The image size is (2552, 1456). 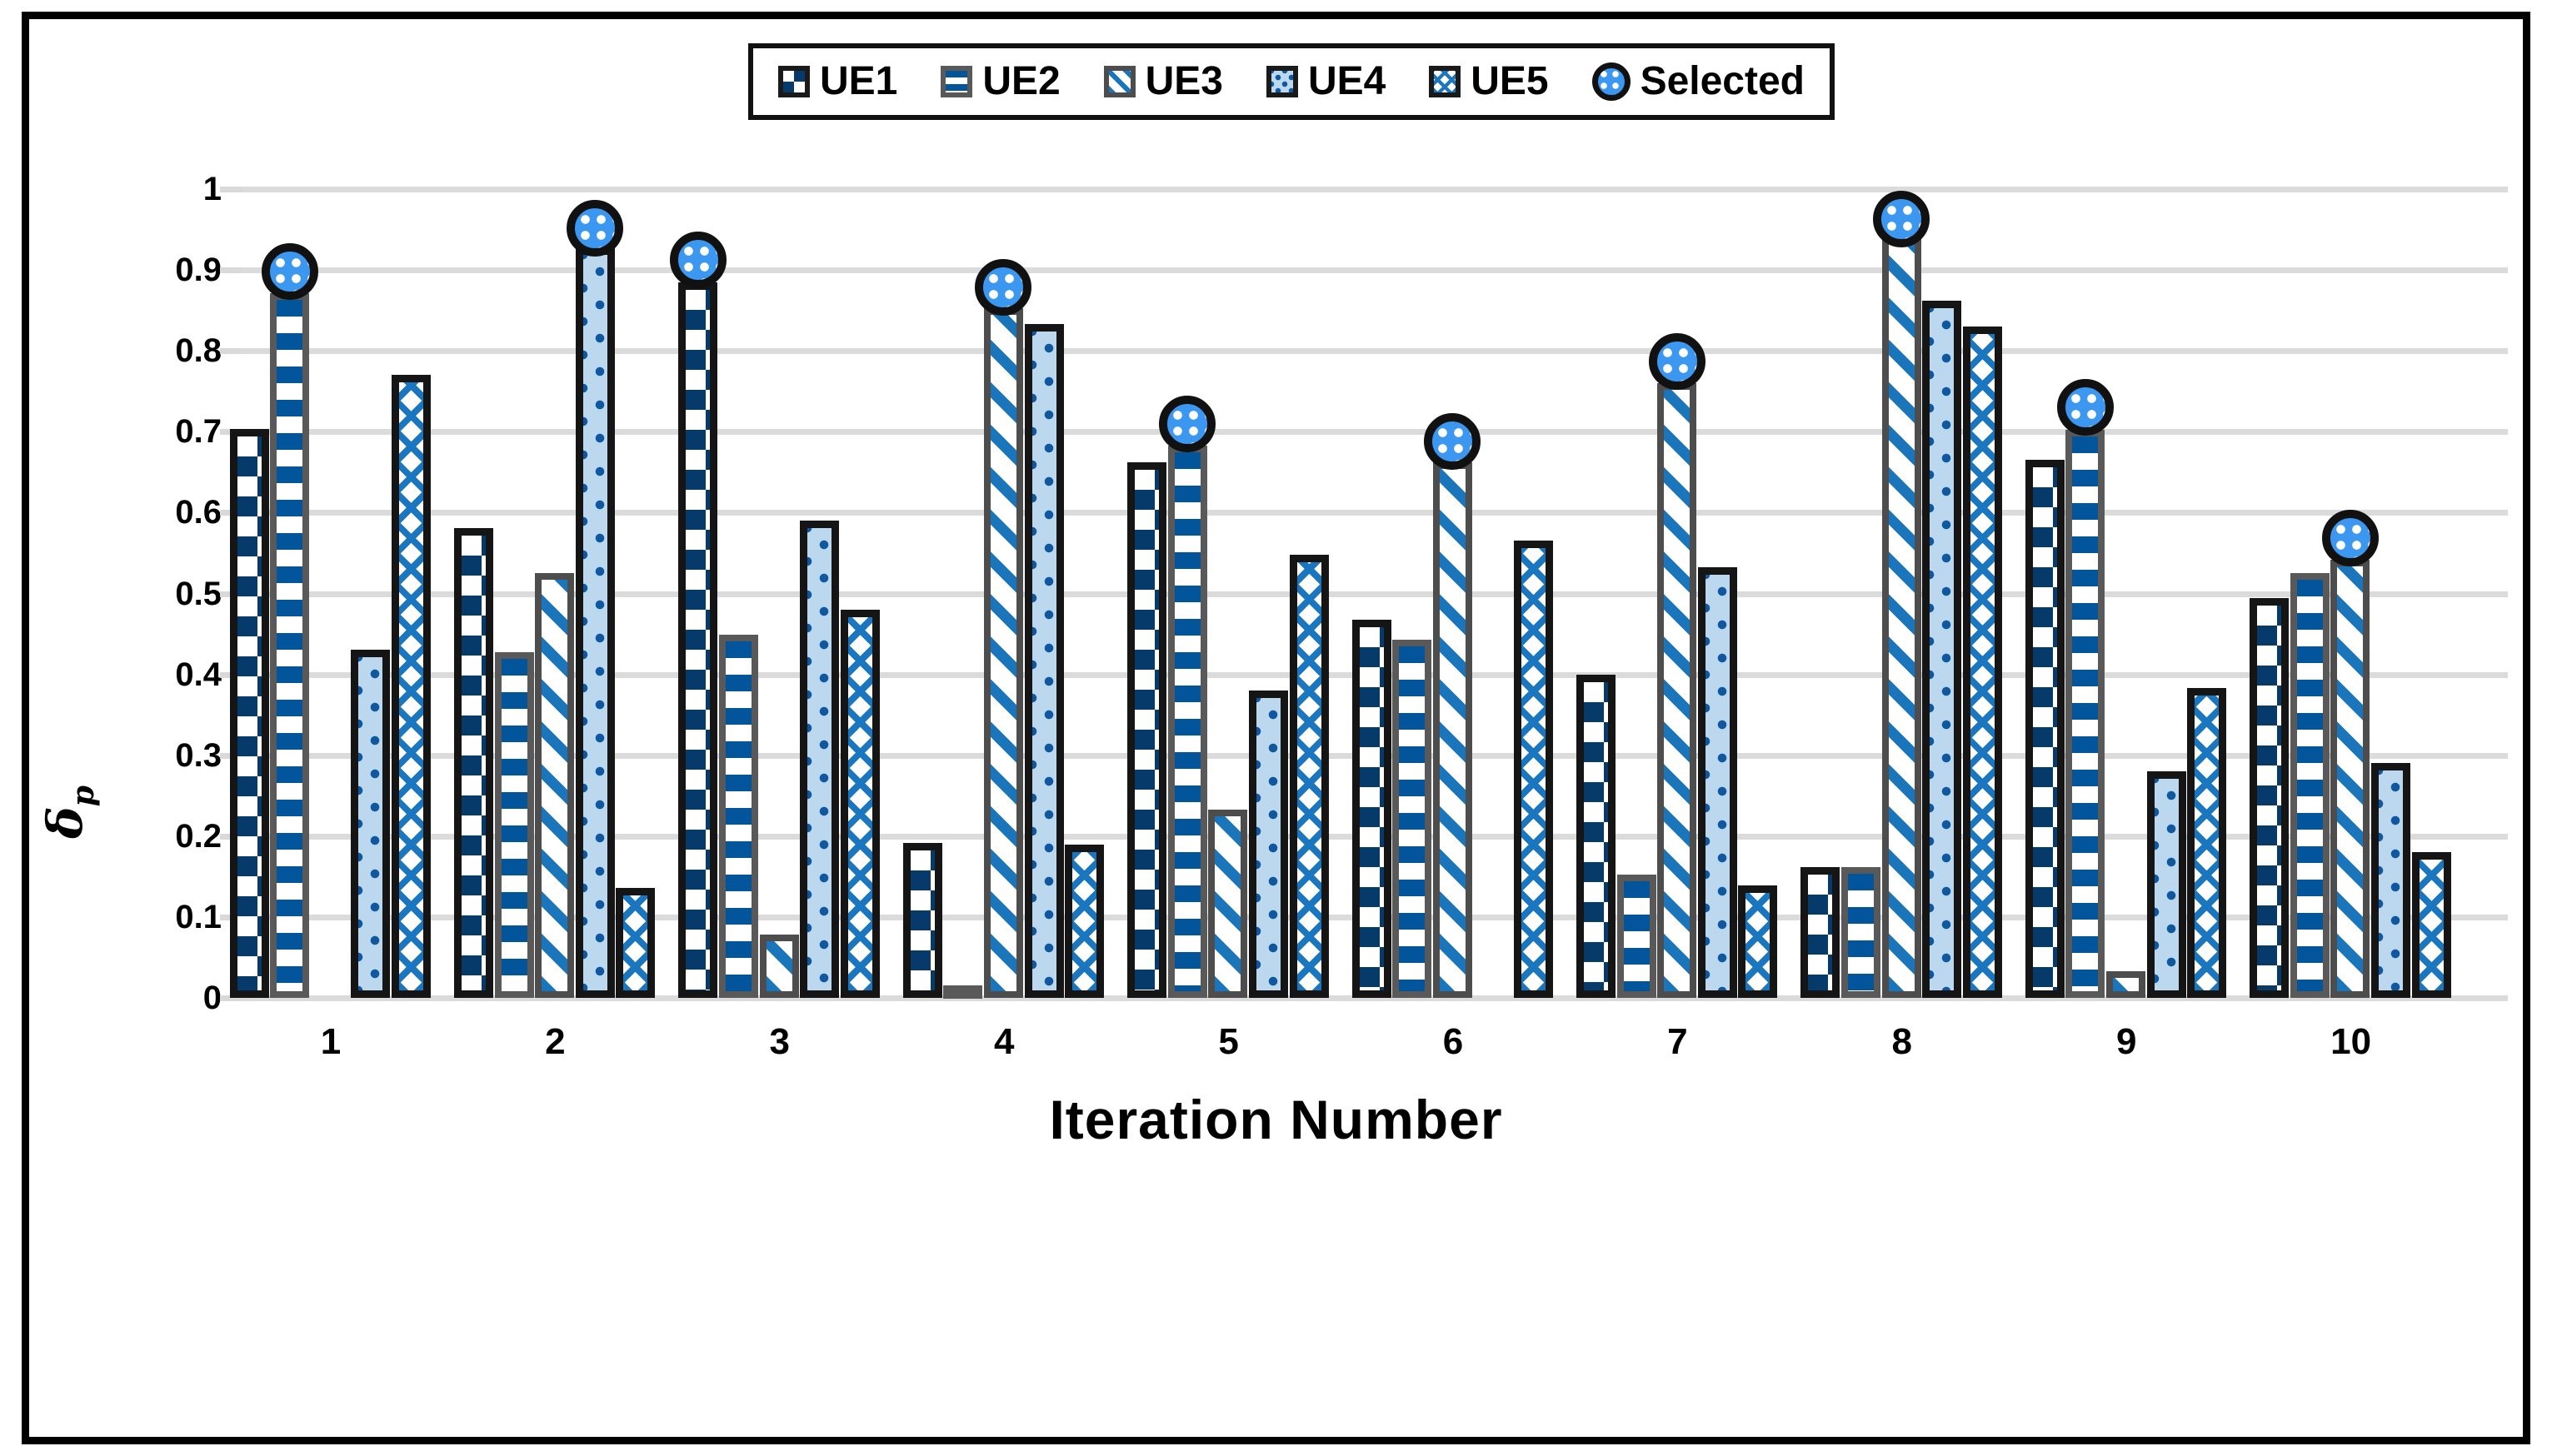 I want to click on diagonal-stripes-blue-square-icon, so click(x=1119, y=81).